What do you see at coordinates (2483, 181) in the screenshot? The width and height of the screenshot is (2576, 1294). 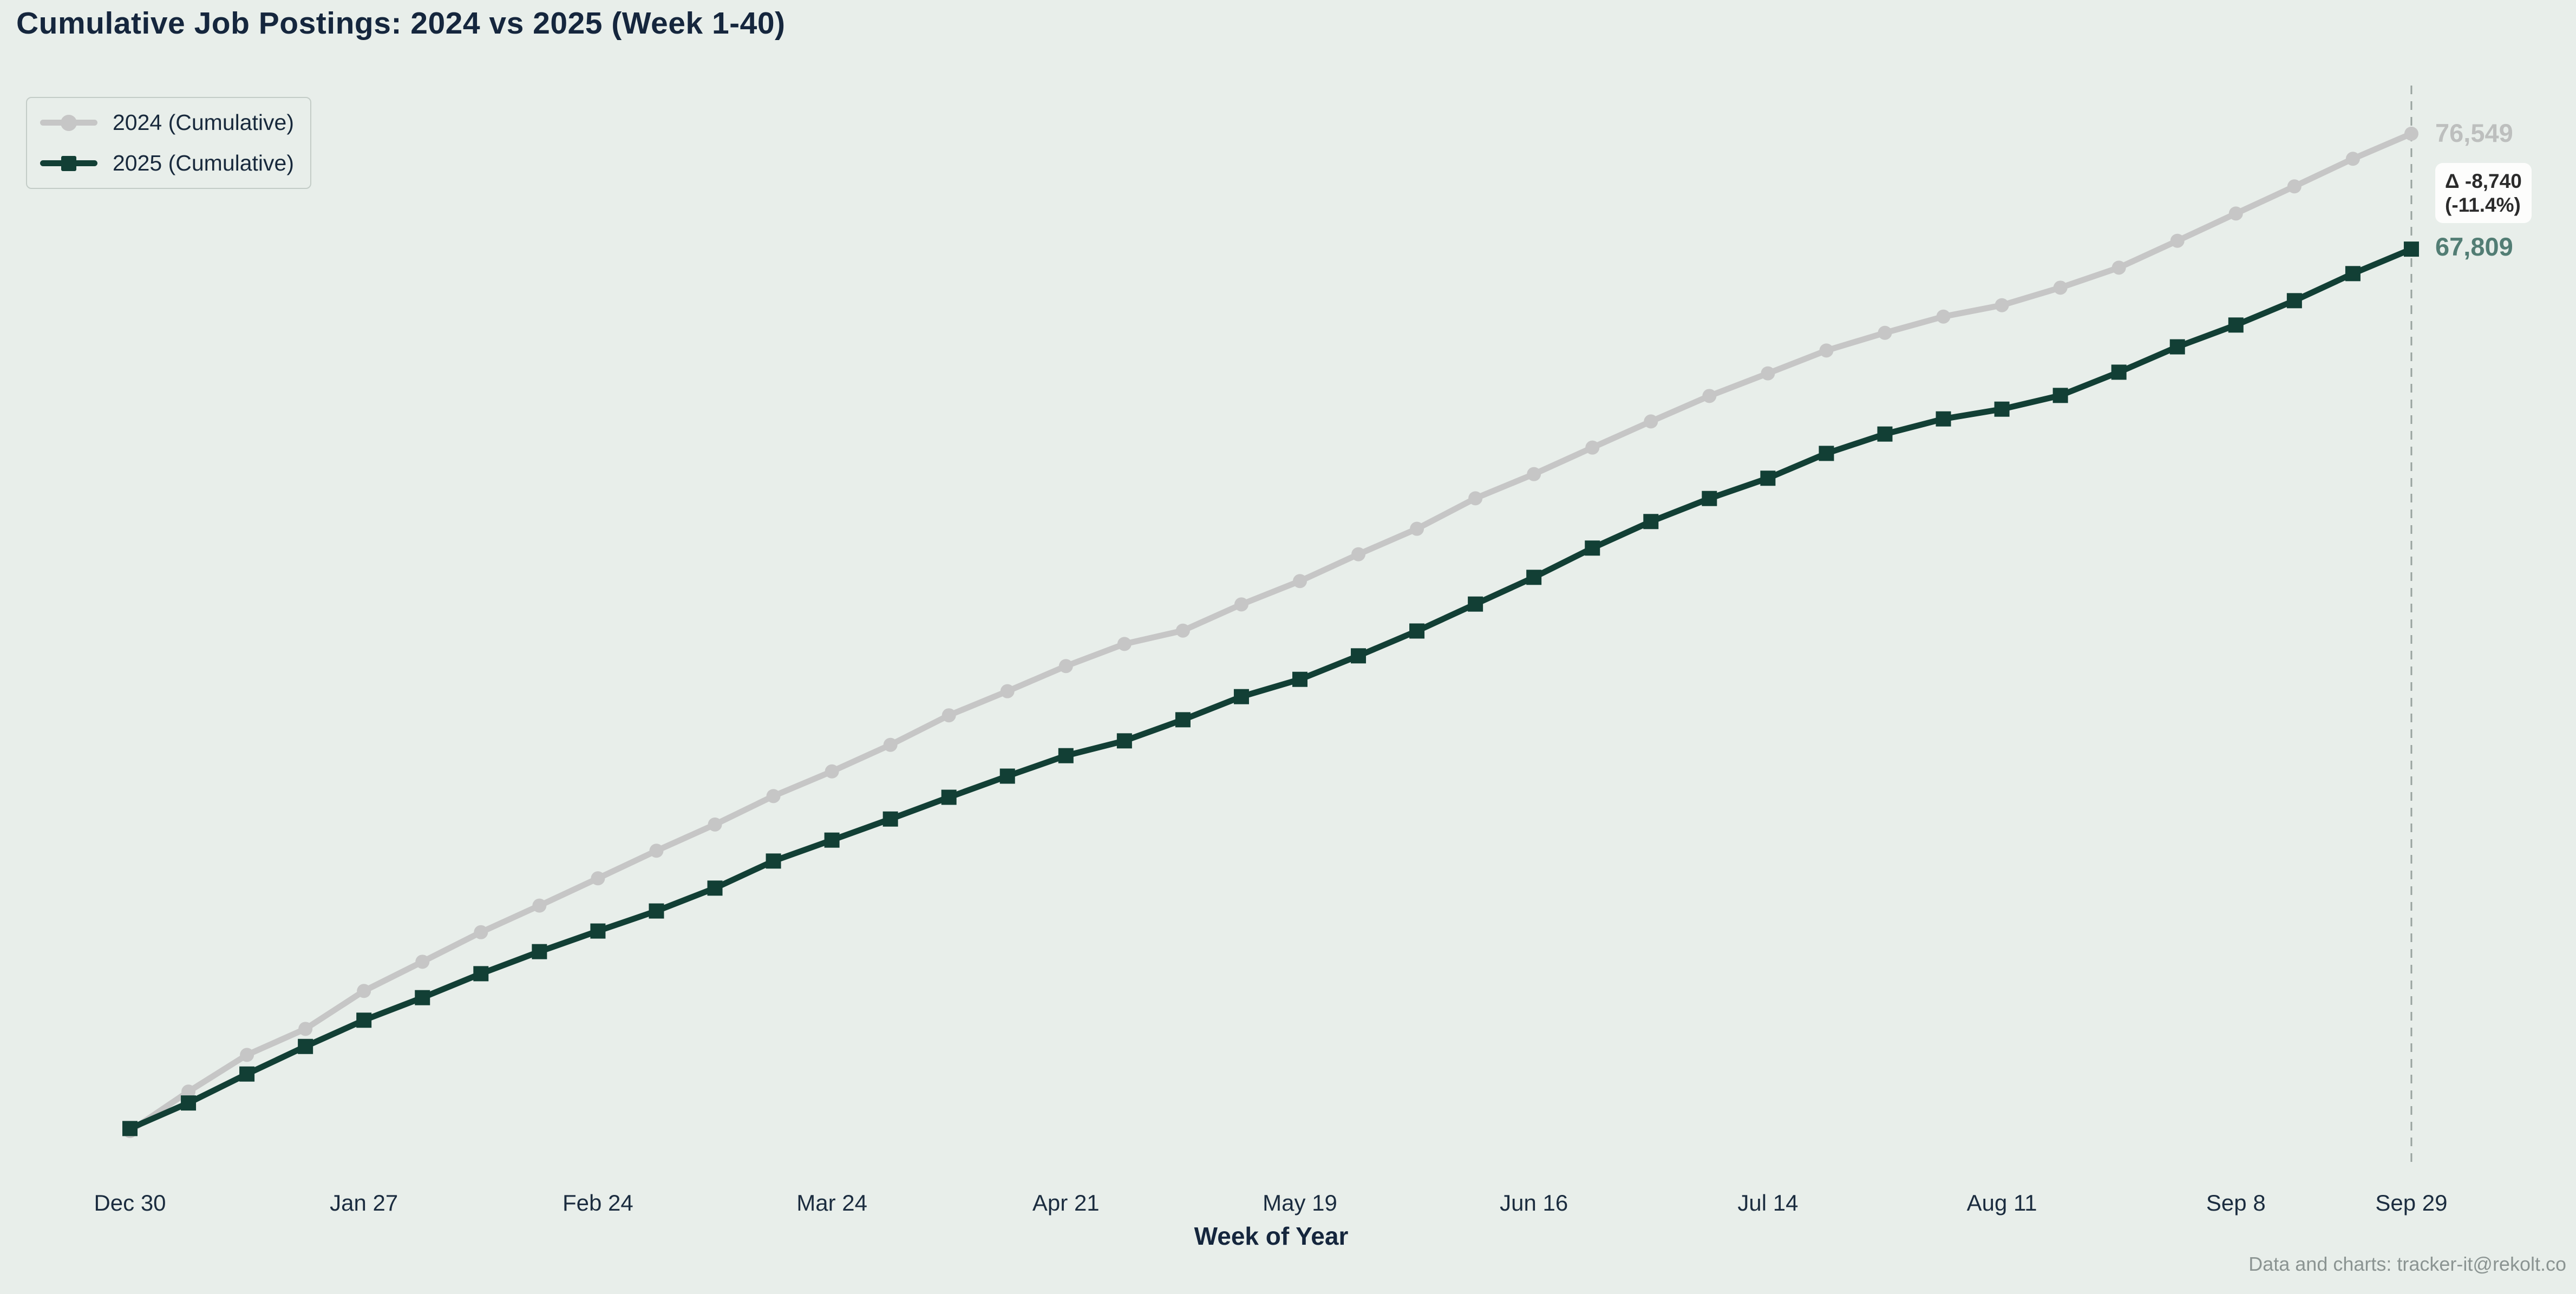 I see `delta-absolute-text: Δ -8,740` at bounding box center [2483, 181].